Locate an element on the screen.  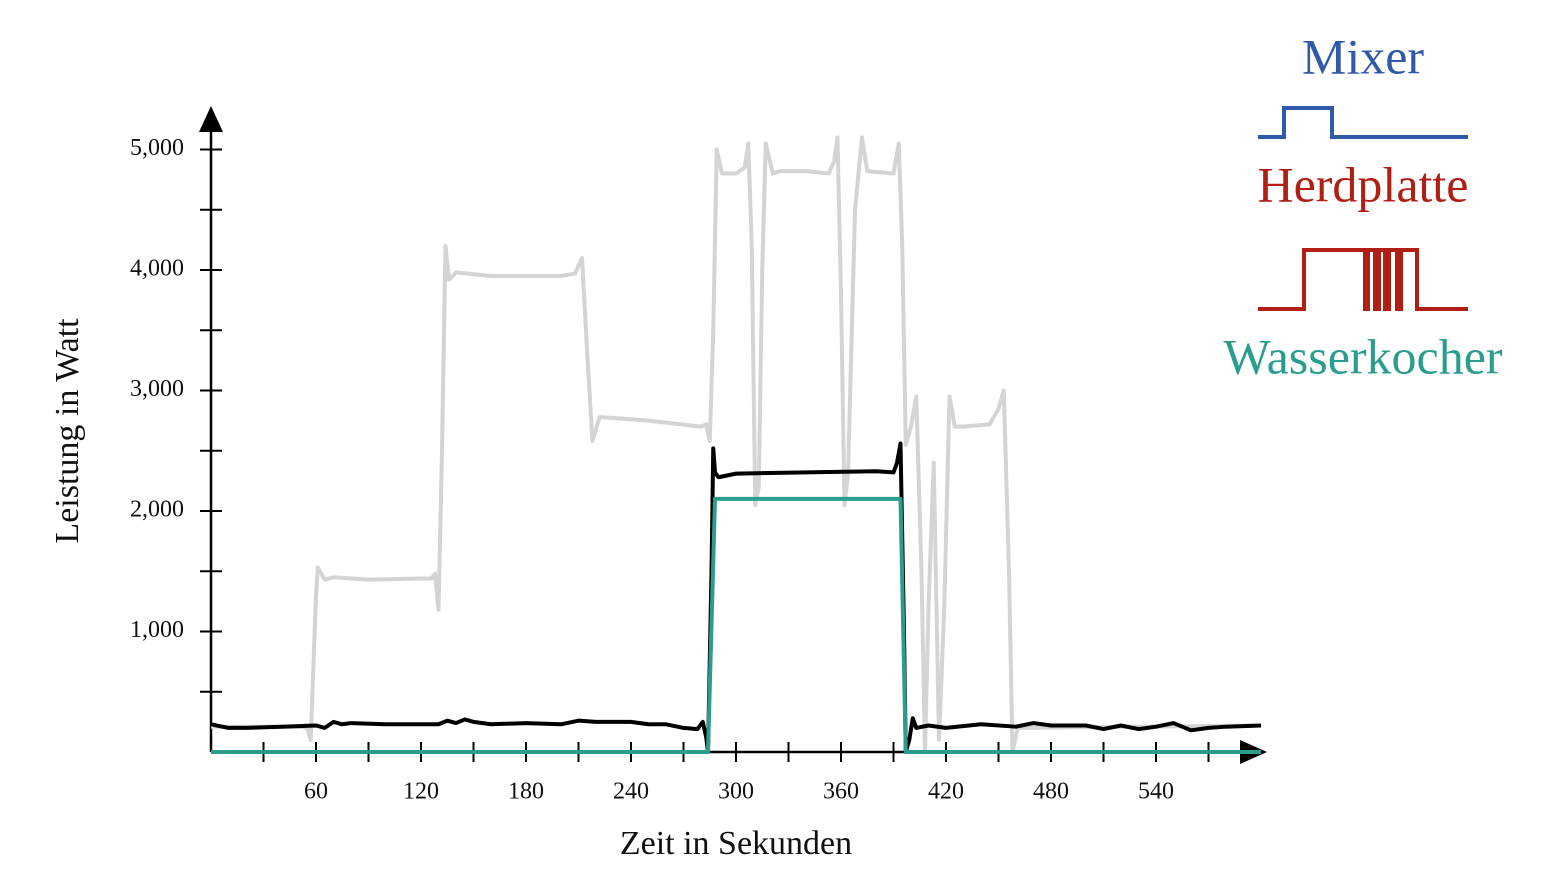
legend: Mixer Herdplatte Wasserkocher is located at coordinates (1363, 206).